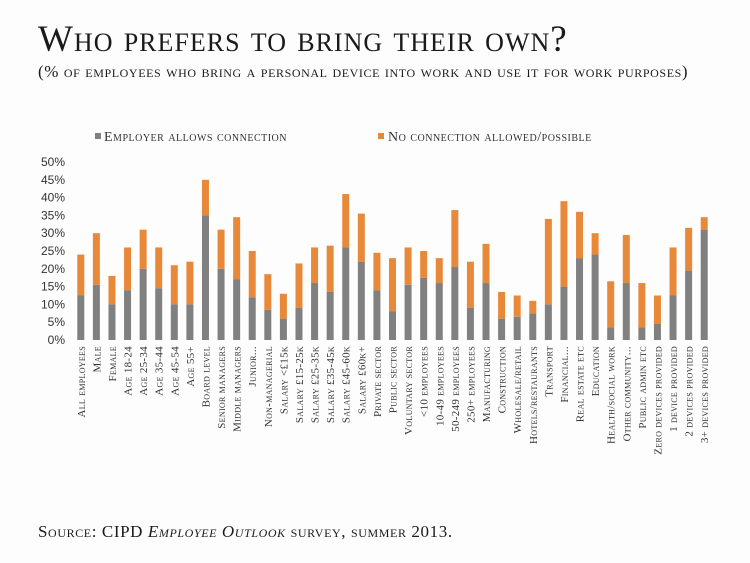 The width and height of the screenshot is (750, 563). I want to click on x-category-label: Age 25-34, so click(144, 371).